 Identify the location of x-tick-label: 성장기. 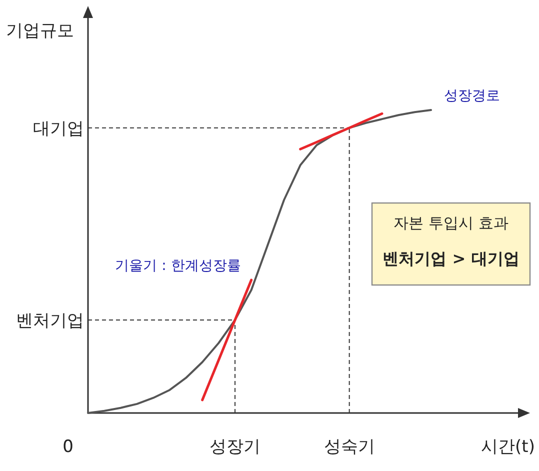
(235, 447).